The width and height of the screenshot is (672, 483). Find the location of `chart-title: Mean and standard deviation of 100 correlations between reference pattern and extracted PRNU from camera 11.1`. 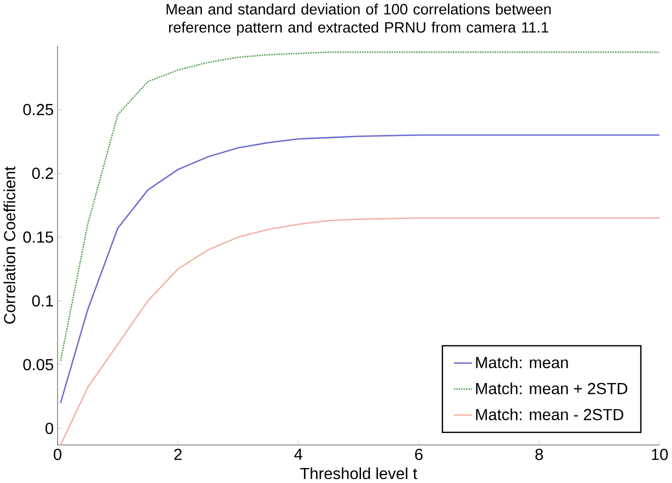

chart-title: Mean and standard deviation of 100 correlations between reference pattern and extracted PRNU from camera 11.1 is located at coordinates (358, 20).